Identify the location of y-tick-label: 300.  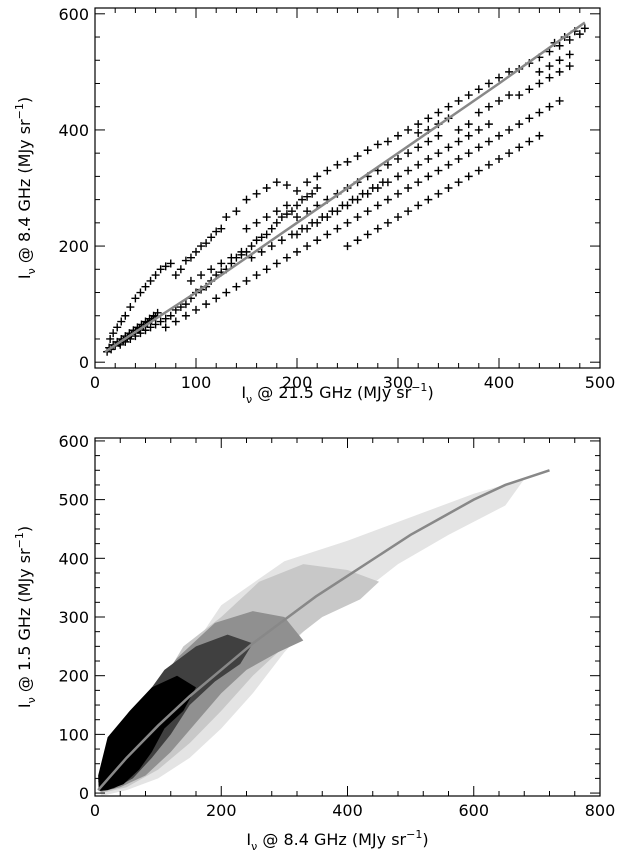
(73, 617).